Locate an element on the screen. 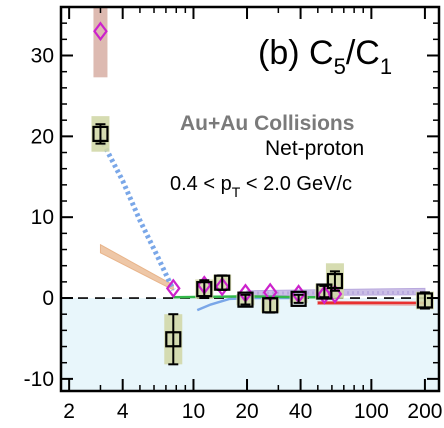  species-label: Net-proton is located at coordinates (314, 148).